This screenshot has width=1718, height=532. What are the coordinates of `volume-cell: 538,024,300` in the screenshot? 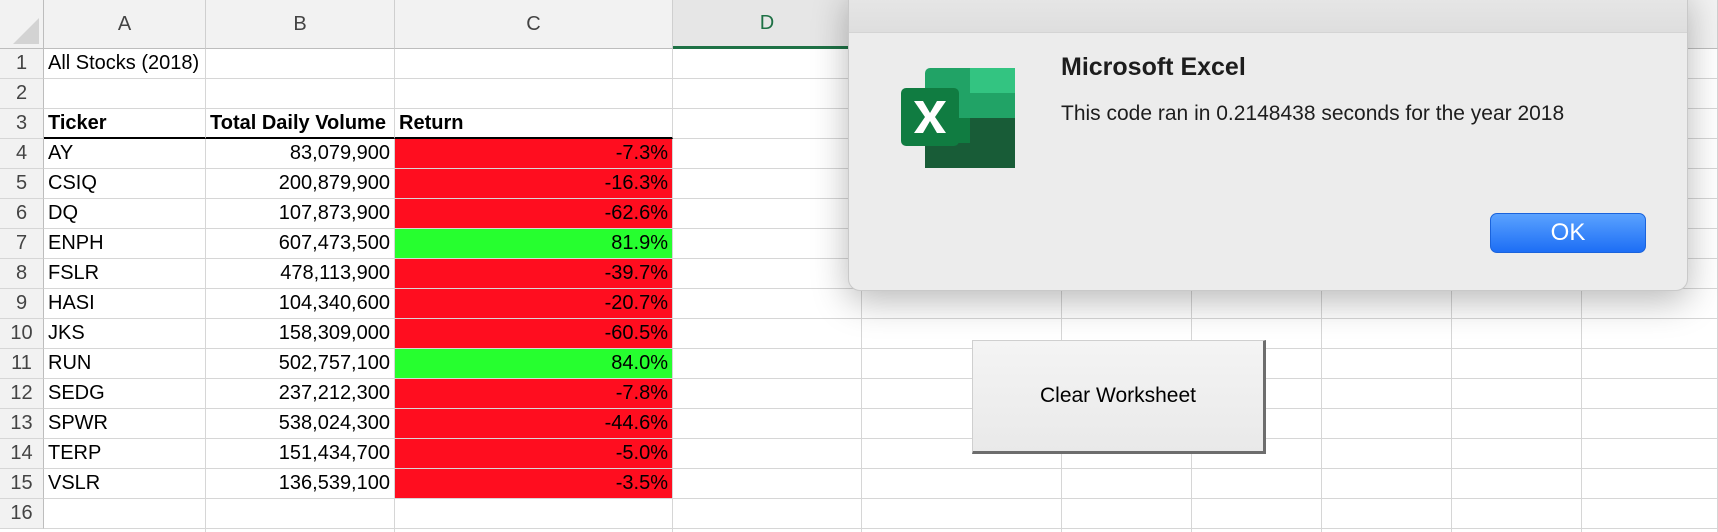 It's located at (300, 424).